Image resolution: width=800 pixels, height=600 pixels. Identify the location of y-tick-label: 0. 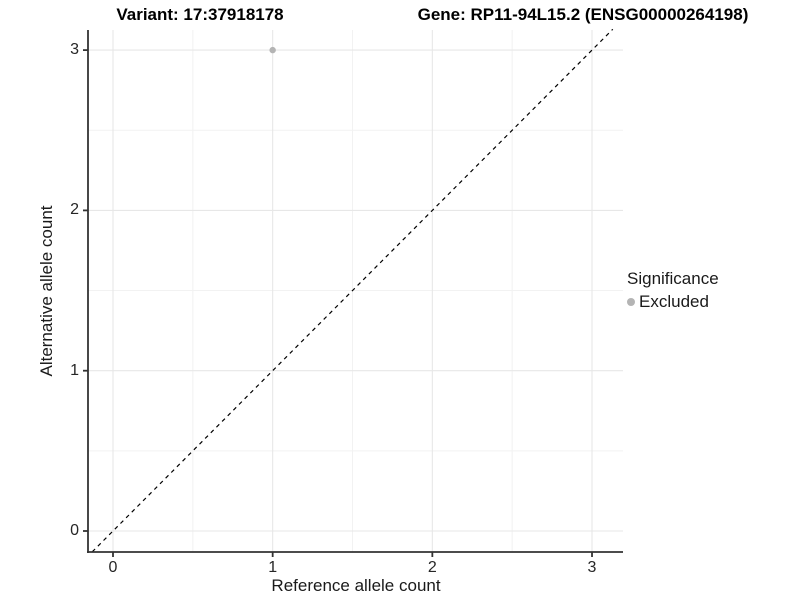
(74, 530).